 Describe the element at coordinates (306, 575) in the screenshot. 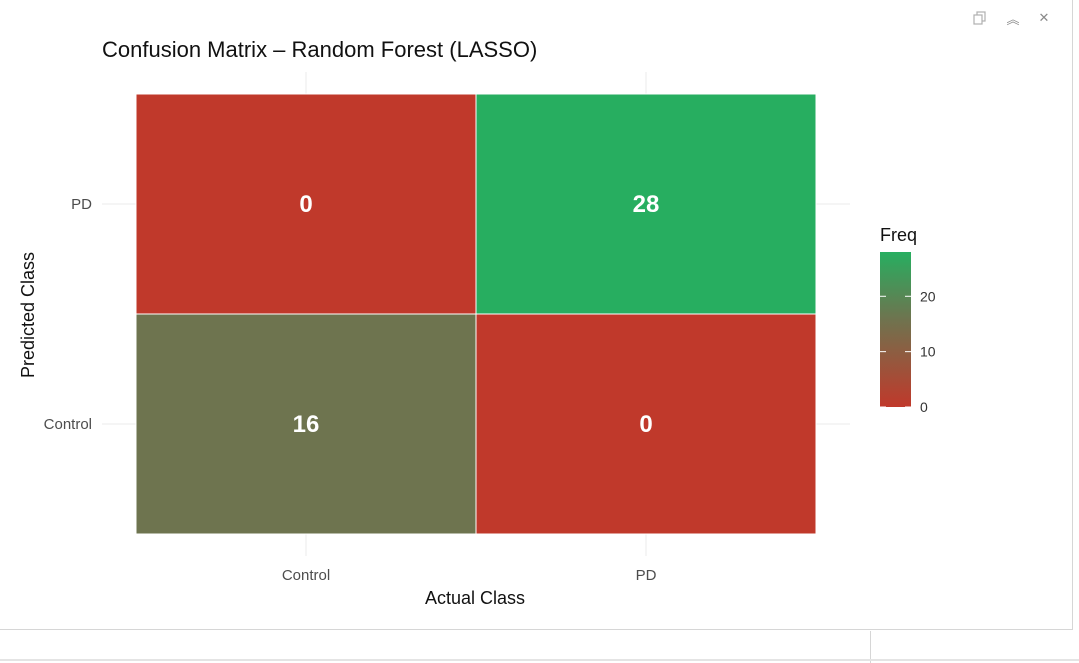

I see `x-tick-label: Control` at that location.